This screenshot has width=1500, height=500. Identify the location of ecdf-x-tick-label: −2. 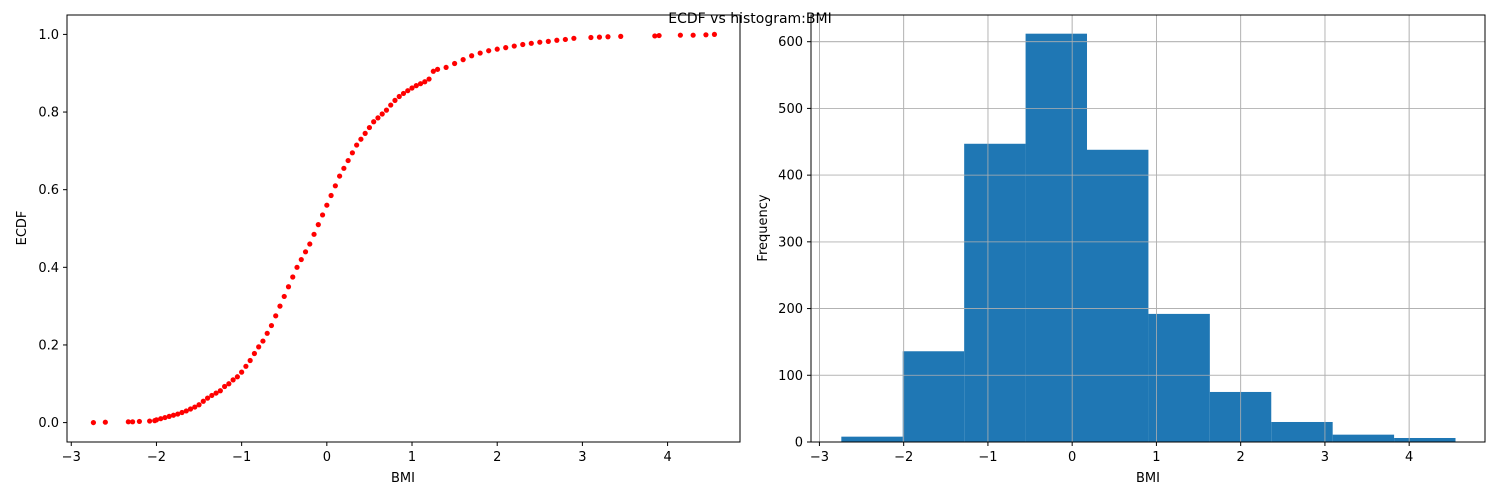
(156, 457).